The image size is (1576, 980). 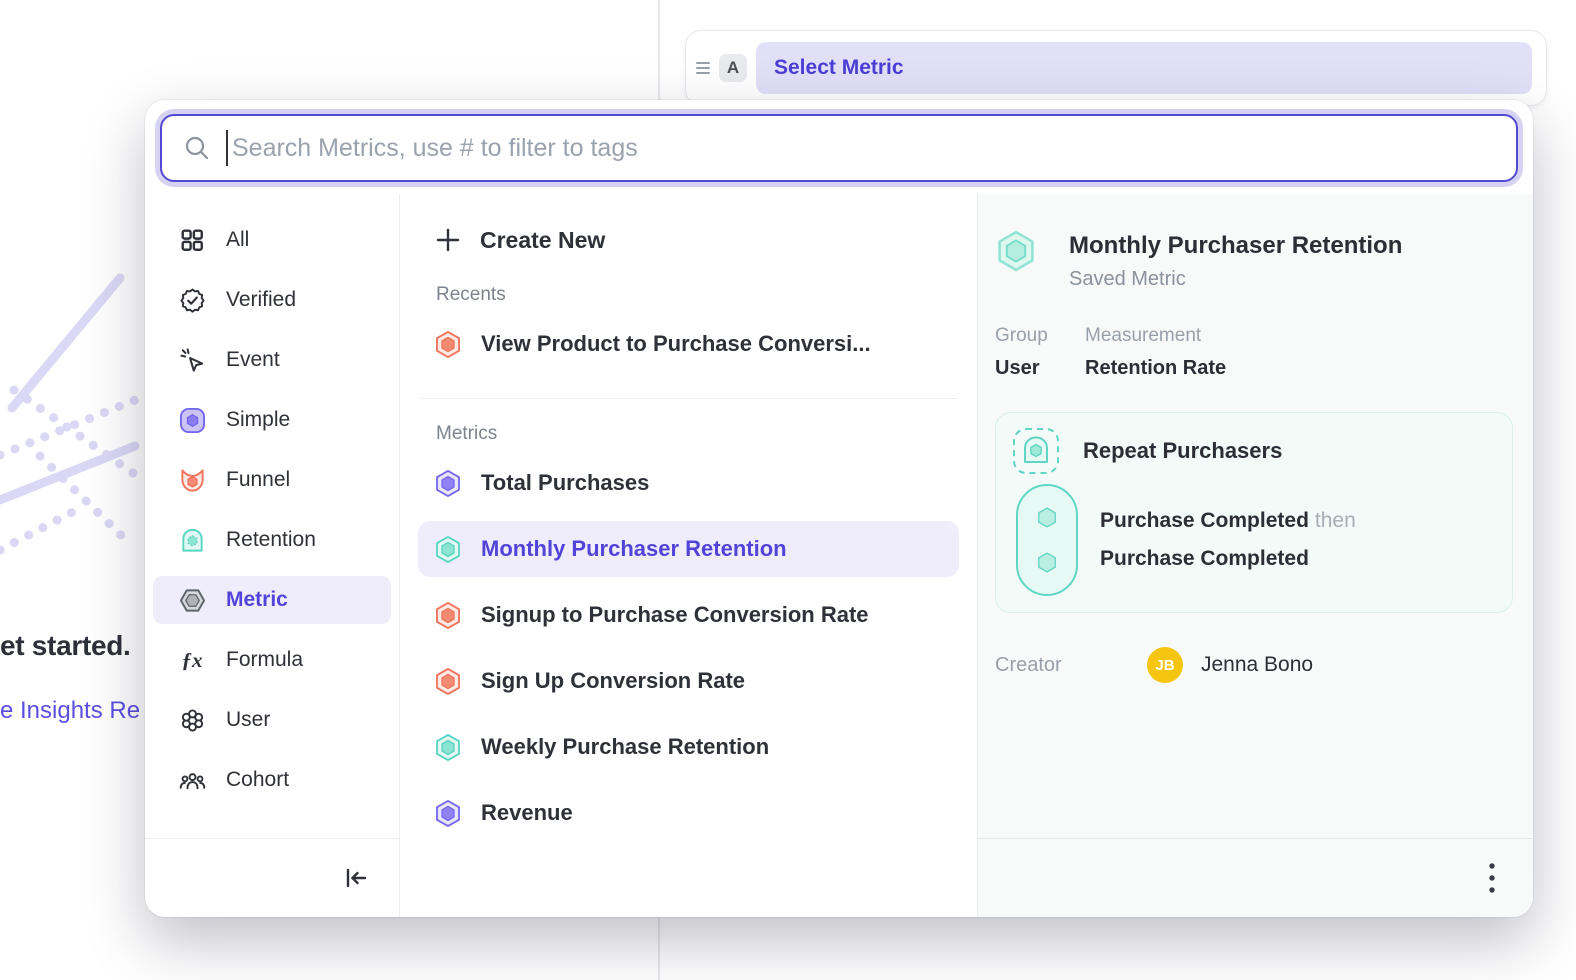 I want to click on text-cursor, so click(x=227, y=148).